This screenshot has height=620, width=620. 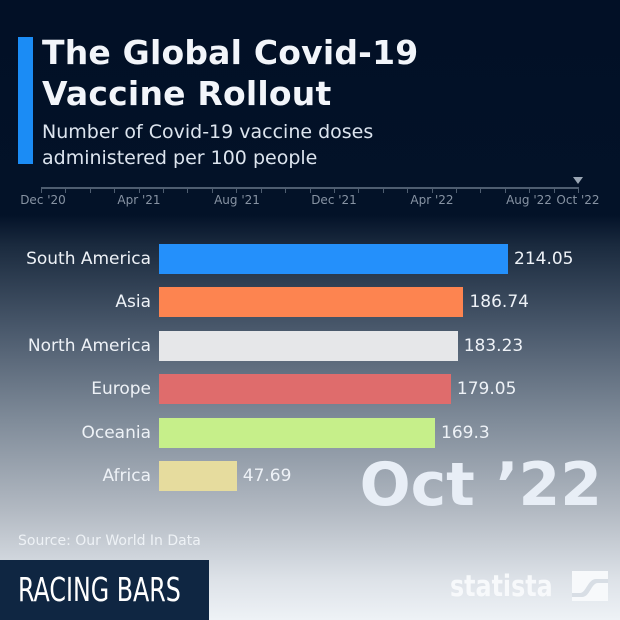 What do you see at coordinates (578, 180) in the screenshot?
I see `timeline-position-marker-icon` at bounding box center [578, 180].